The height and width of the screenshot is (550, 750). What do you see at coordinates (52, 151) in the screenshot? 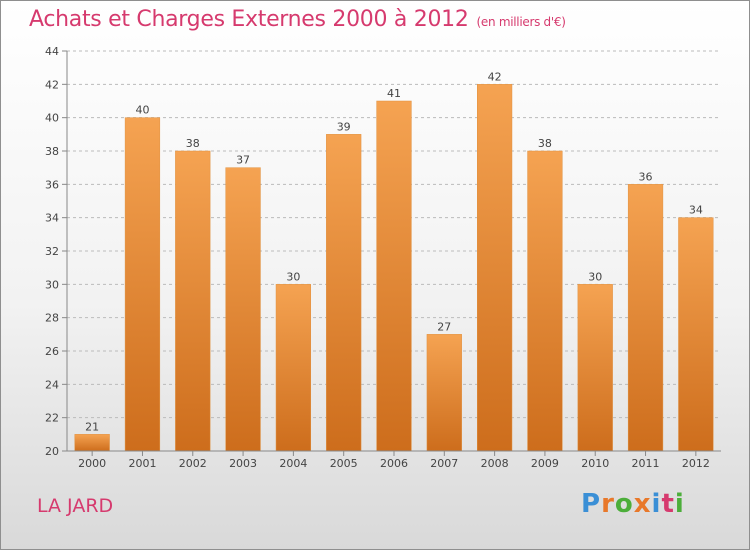
I see `y-tick-label: 38` at bounding box center [52, 151].